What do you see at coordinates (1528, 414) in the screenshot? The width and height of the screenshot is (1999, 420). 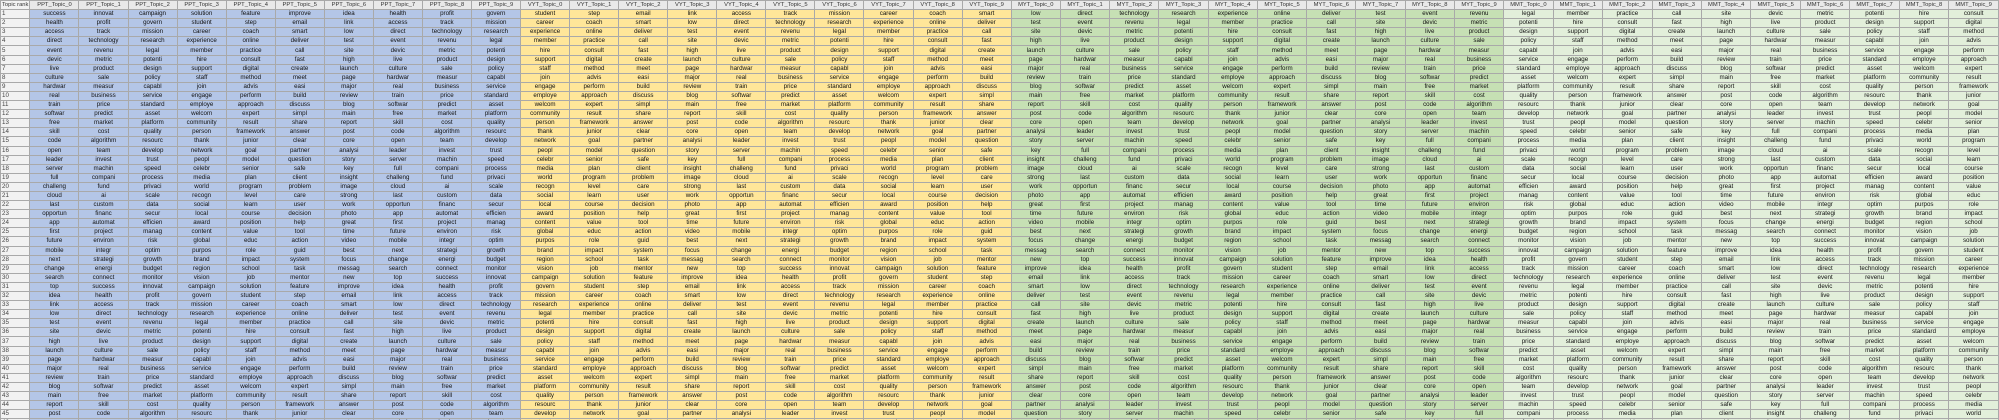 I see `table-cell: compani` at bounding box center [1528, 414].